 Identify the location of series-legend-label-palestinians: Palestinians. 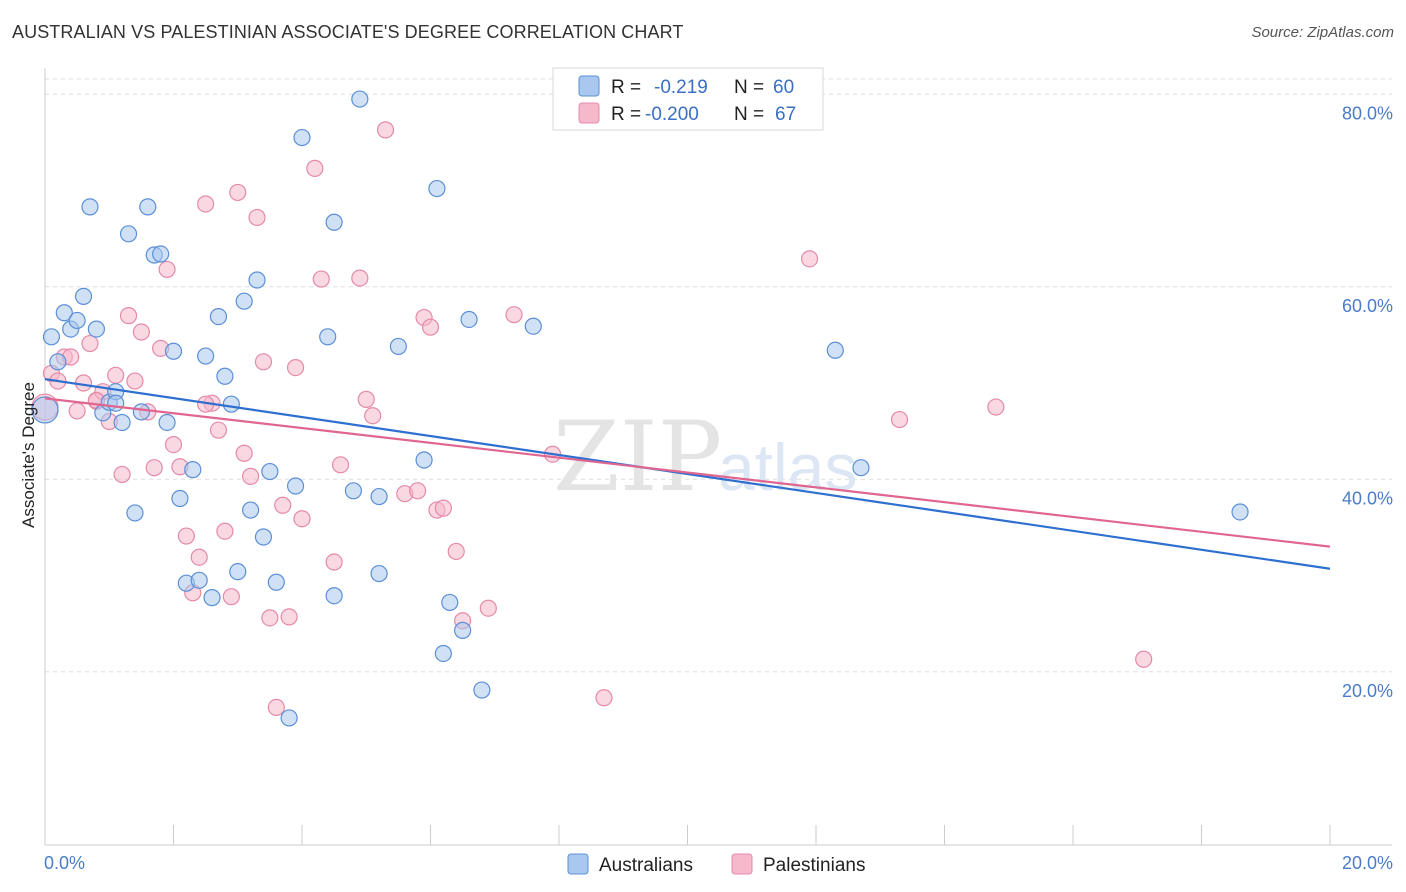
(814, 865).